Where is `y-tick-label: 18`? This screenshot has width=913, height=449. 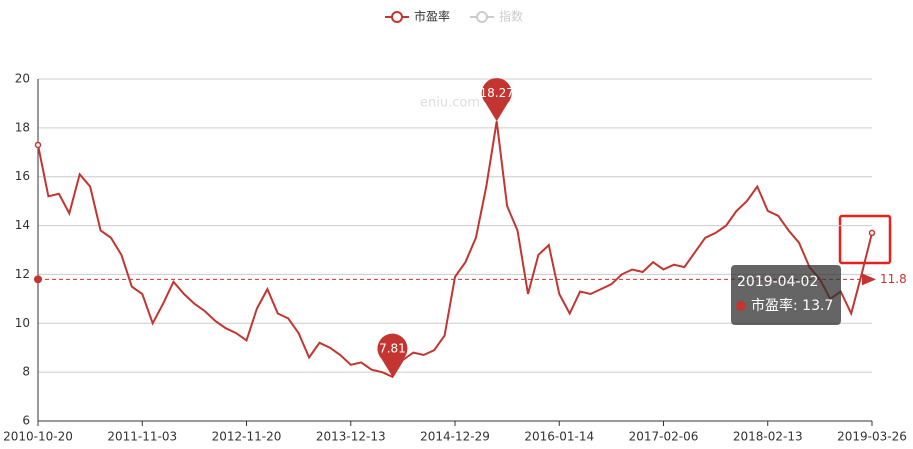 y-tick-label: 18 is located at coordinates (22, 127).